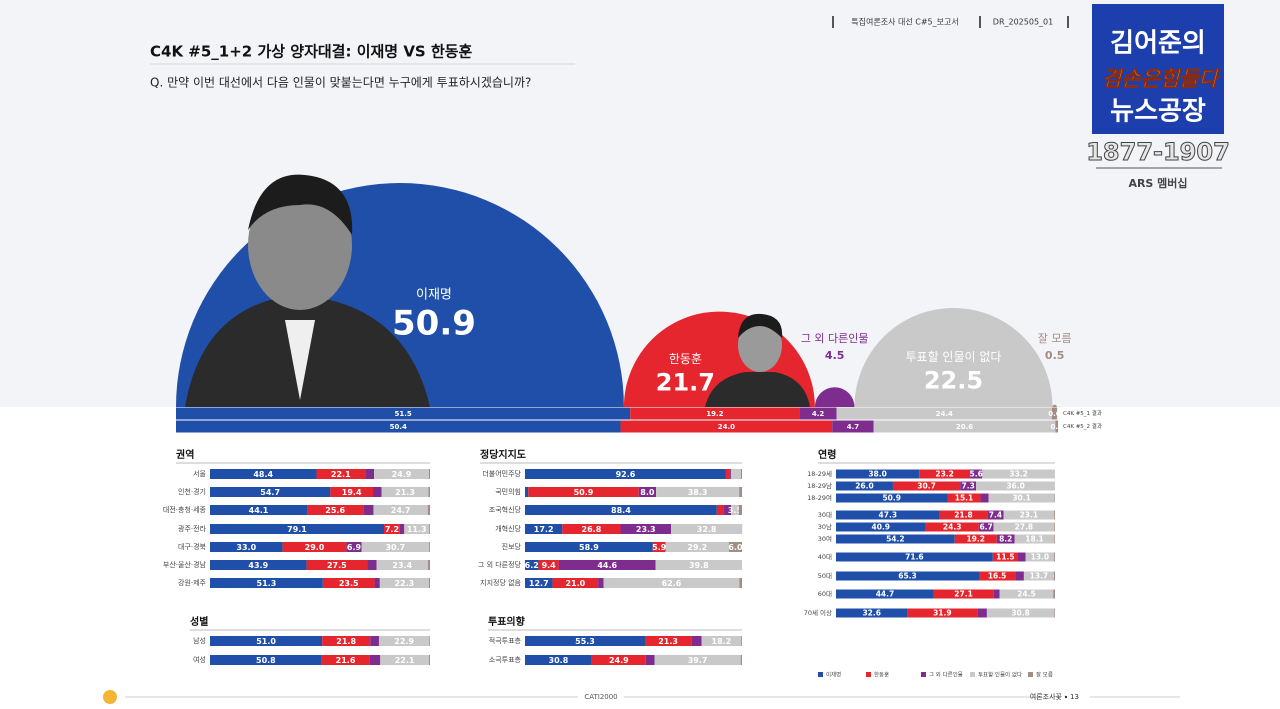 The height and width of the screenshot is (709, 1280). I want to click on title: C4K #5_1+2 가상 양자대결: 이재명 VS 한동훈, so click(311, 52).